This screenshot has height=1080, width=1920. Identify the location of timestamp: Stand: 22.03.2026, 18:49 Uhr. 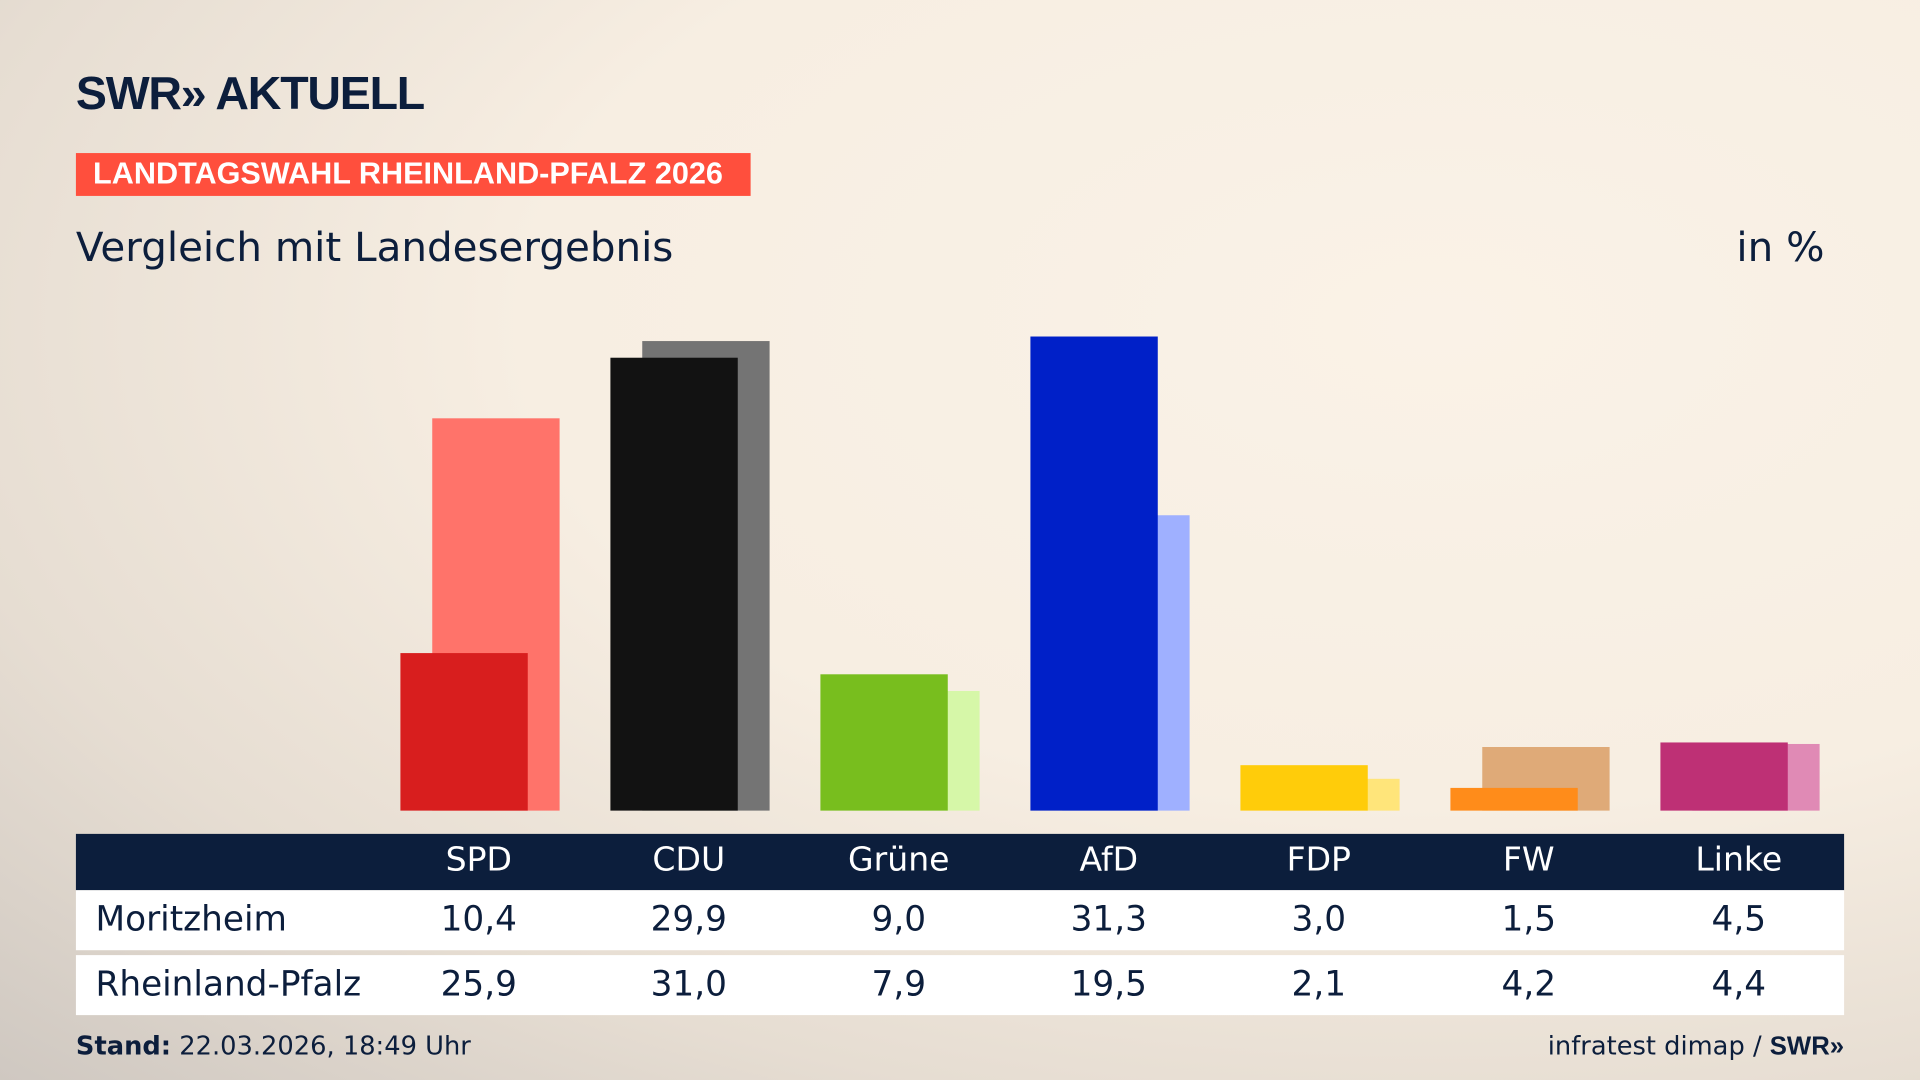
(273, 1045).